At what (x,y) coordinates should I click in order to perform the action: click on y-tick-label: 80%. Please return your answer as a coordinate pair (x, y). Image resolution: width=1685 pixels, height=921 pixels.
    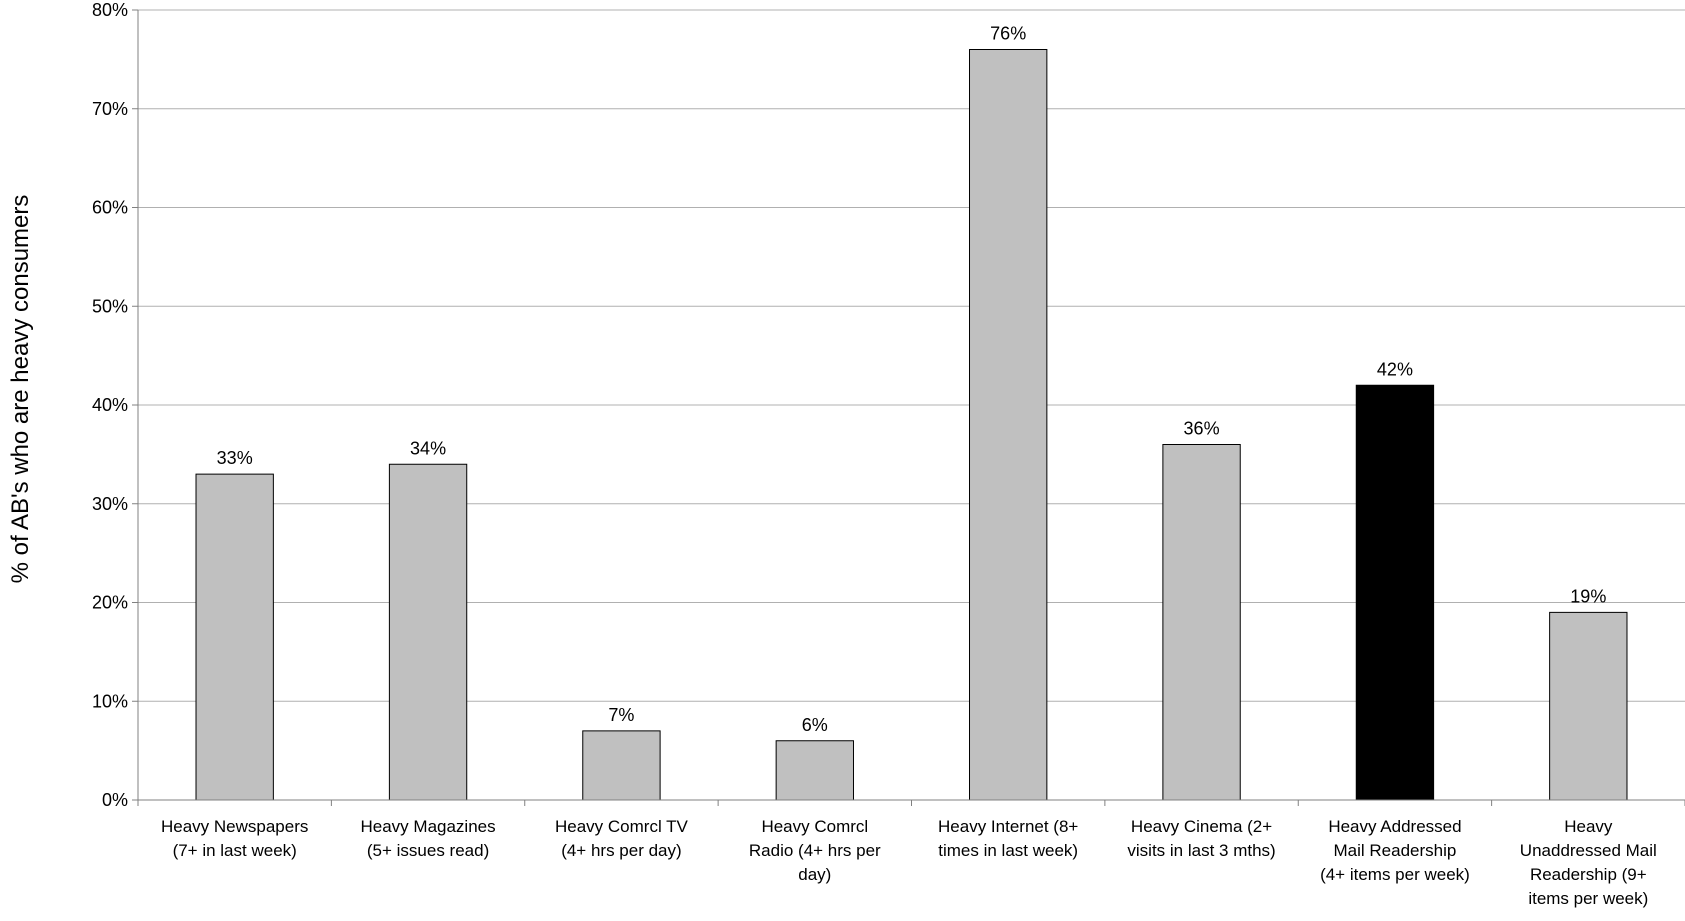
    Looking at the image, I should click on (110, 10).